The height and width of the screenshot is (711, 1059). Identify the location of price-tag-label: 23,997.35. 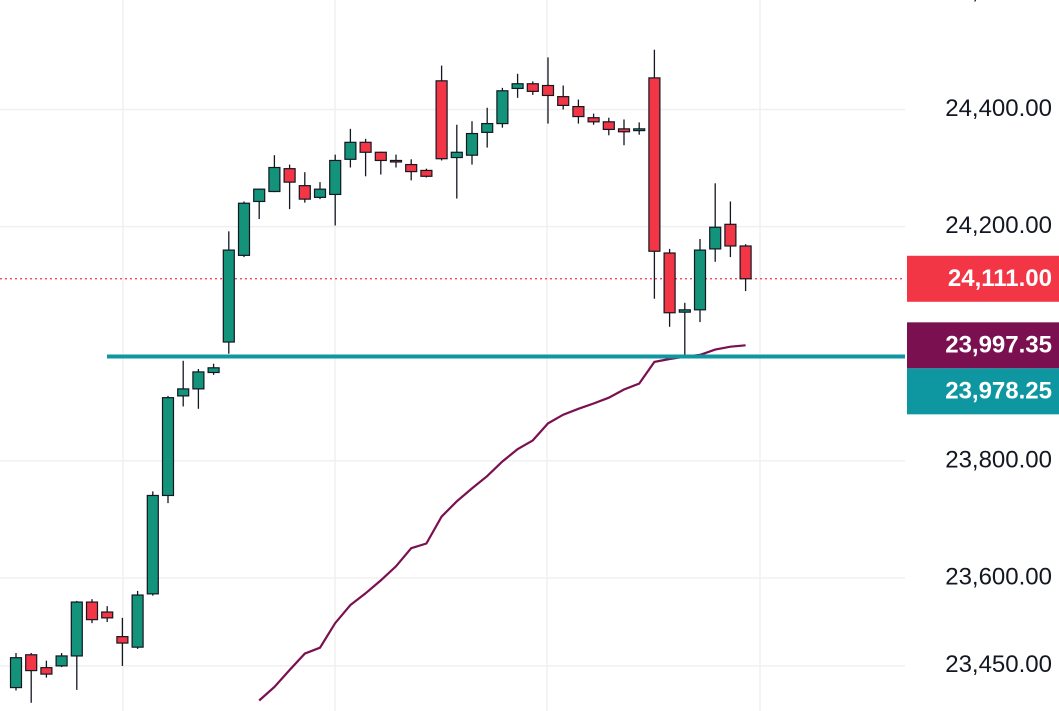
(998, 345).